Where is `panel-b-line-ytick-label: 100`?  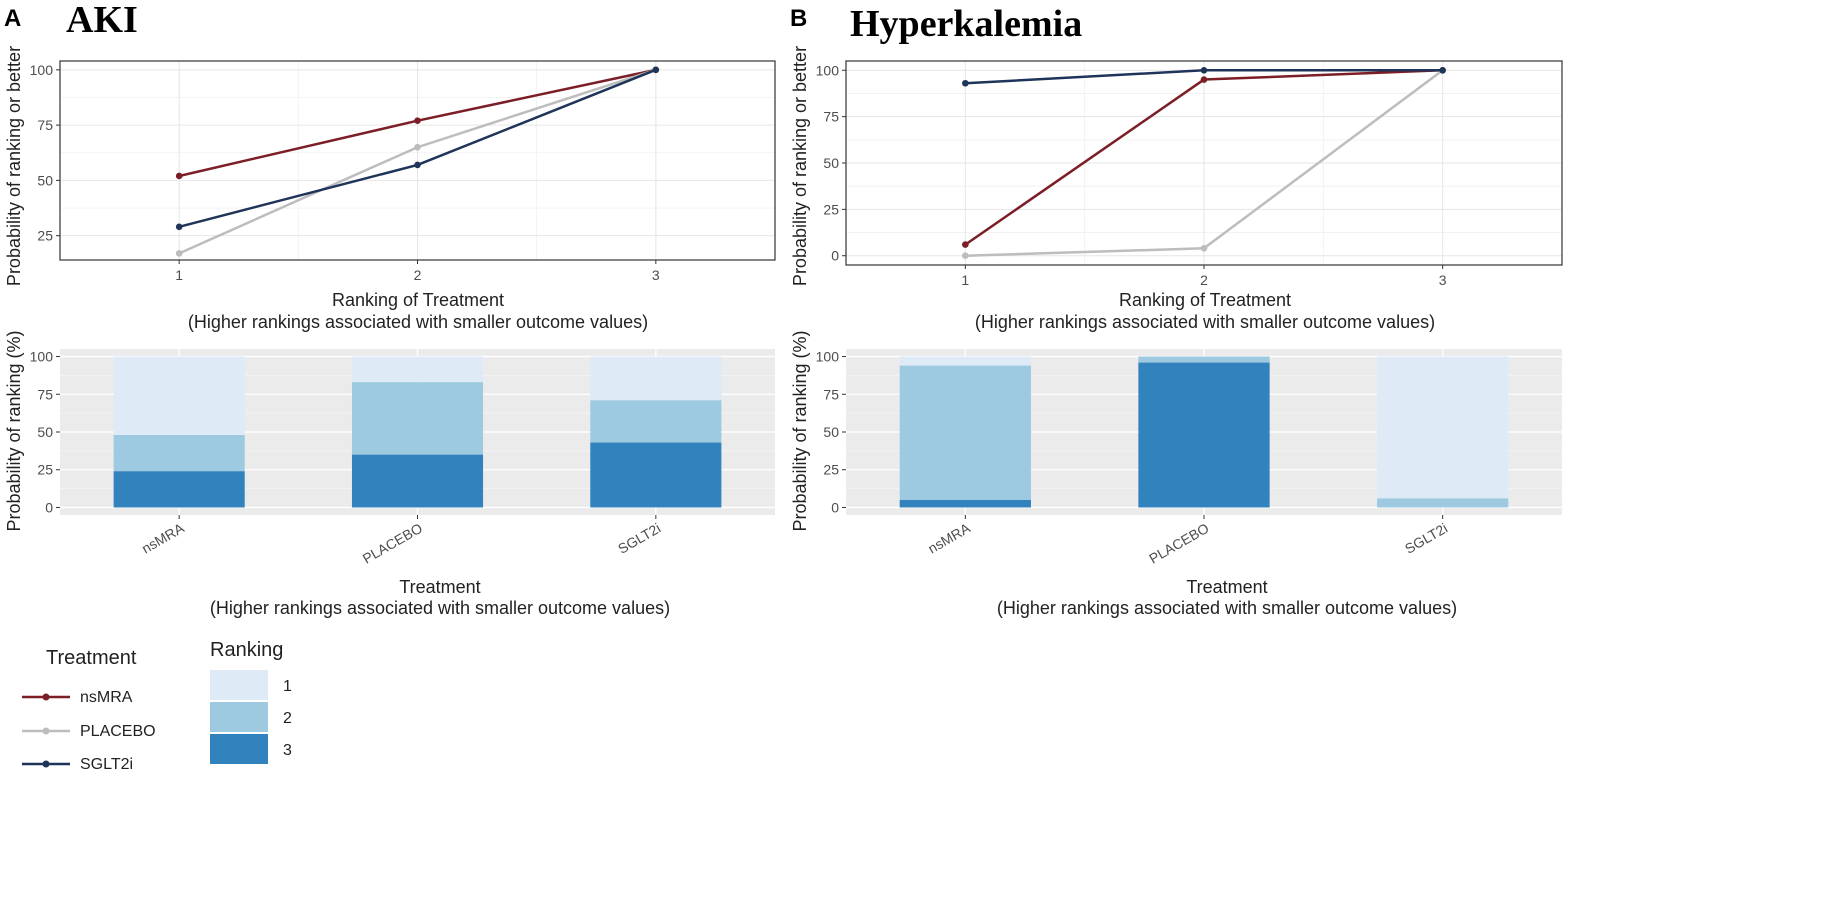 panel-b-line-ytick-label: 100 is located at coordinates (828, 70).